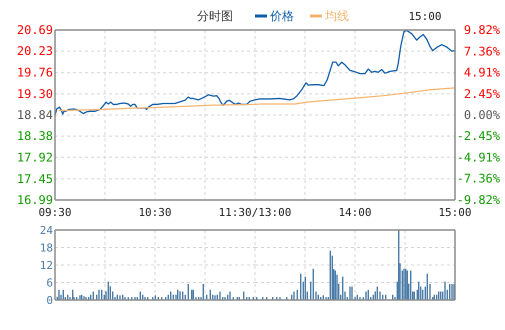 This screenshot has height=330, width=505. I want to click on y-tick-label: 6, so click(49, 283).